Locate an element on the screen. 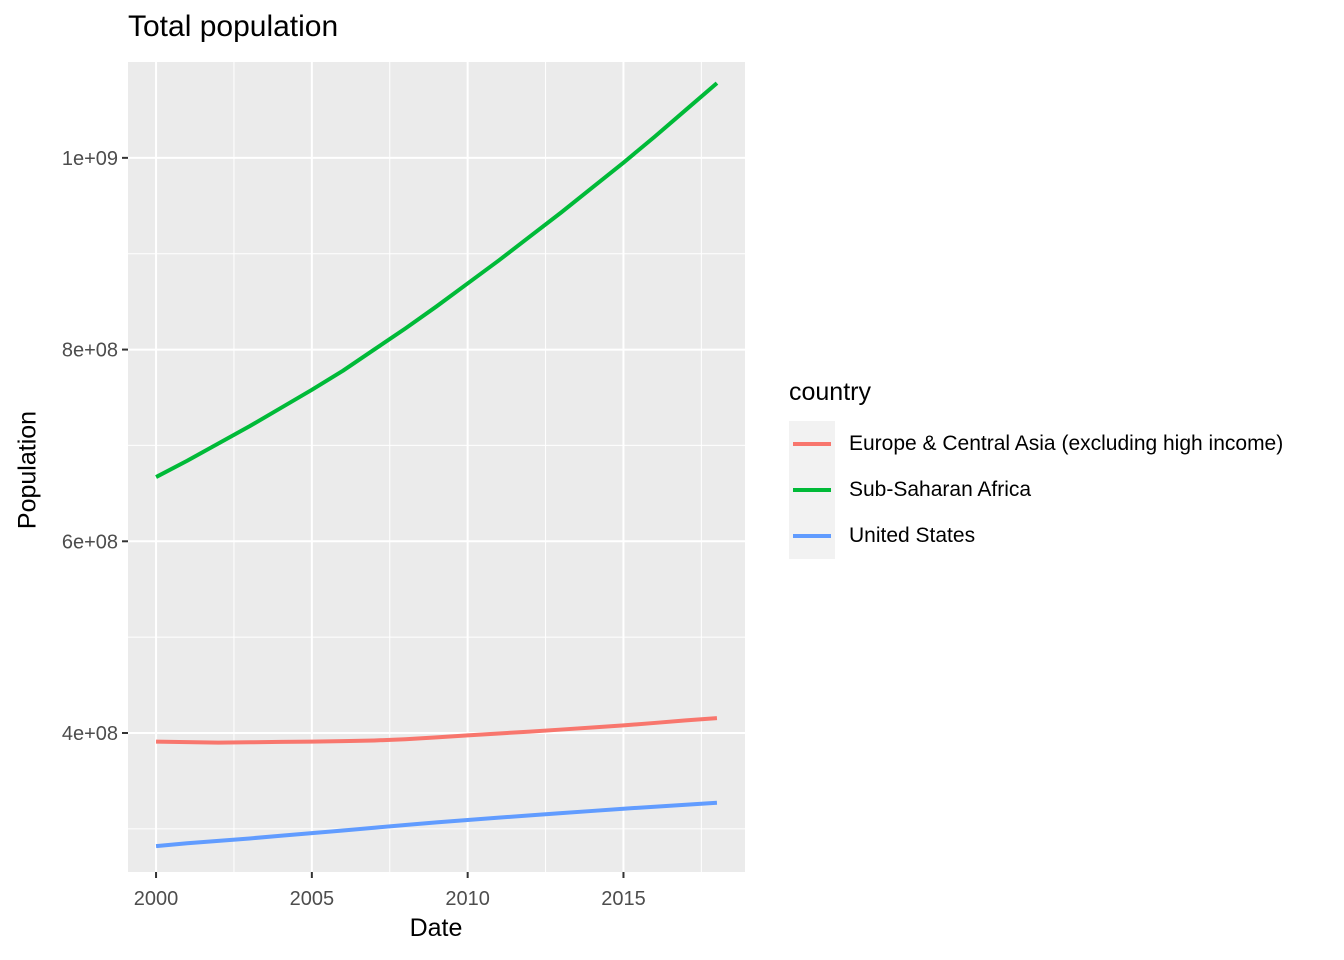  y-tick-label: 4e+08 is located at coordinates (90, 734).